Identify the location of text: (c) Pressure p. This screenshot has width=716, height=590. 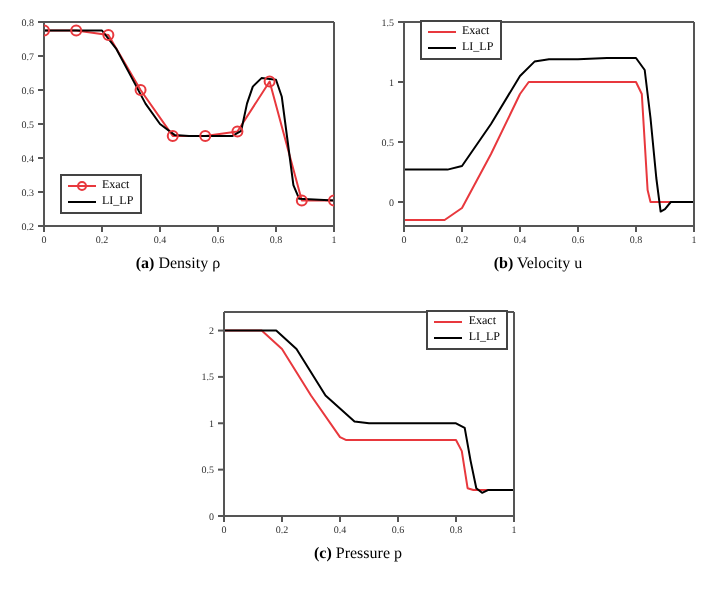
(358, 553).